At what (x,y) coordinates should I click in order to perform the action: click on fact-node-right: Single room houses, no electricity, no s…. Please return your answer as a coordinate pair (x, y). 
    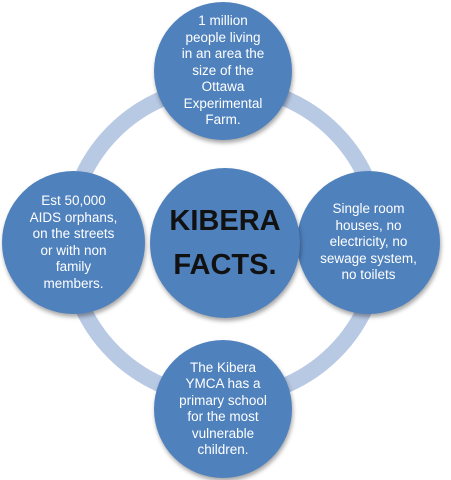
    Looking at the image, I should click on (368, 242).